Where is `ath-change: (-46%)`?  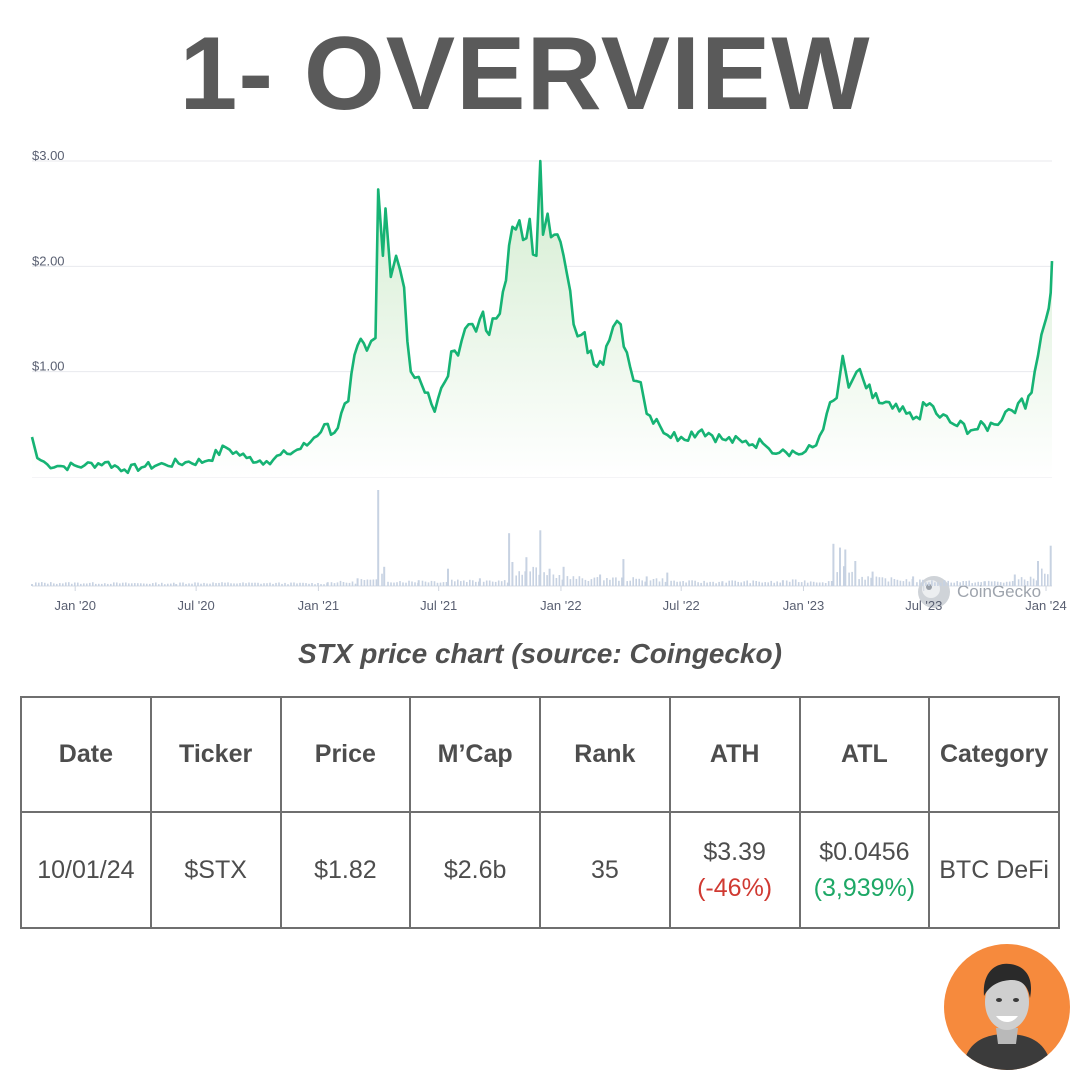 ath-change: (-46%) is located at coordinates (735, 888).